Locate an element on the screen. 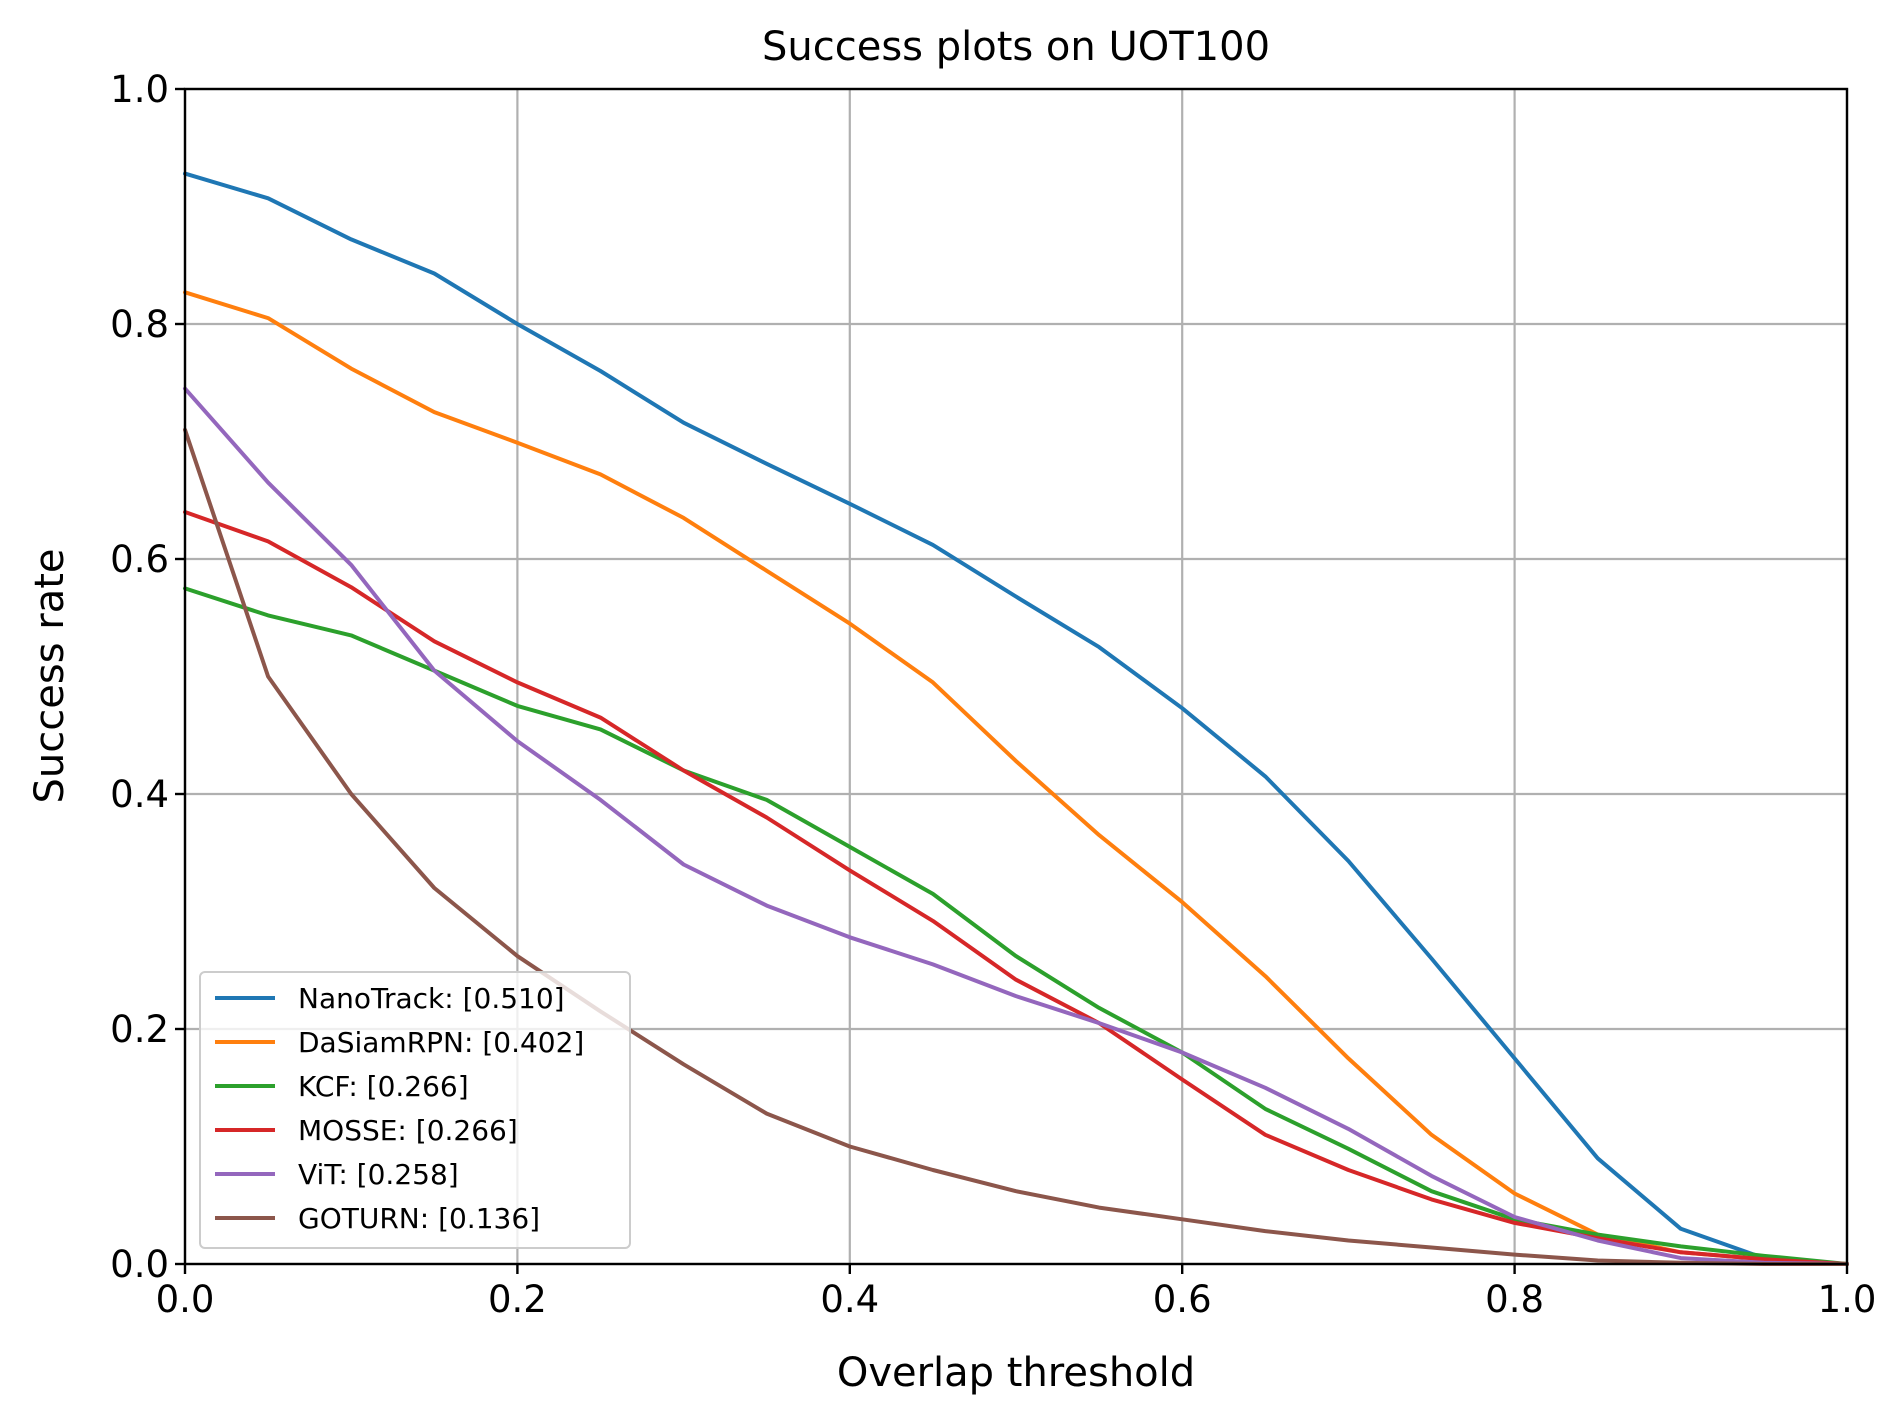 The image size is (1899, 1417). y-tick-label: 0.8 is located at coordinates (139, 324).